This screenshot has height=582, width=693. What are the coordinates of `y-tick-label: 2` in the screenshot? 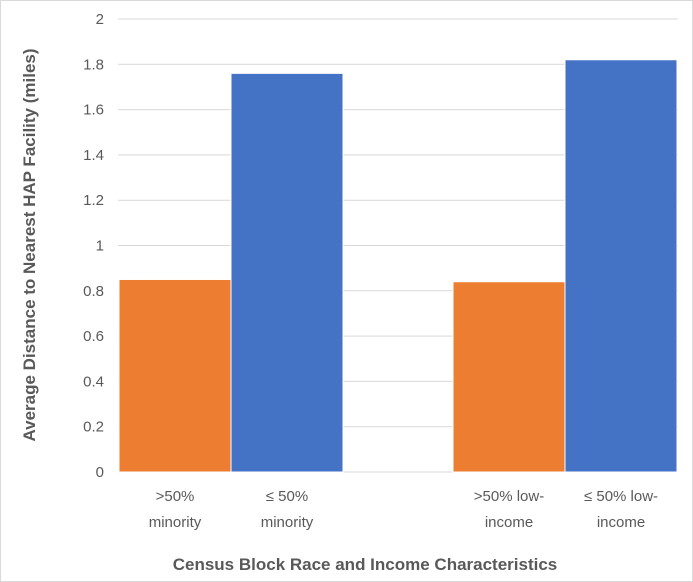 It's located at (100, 19).